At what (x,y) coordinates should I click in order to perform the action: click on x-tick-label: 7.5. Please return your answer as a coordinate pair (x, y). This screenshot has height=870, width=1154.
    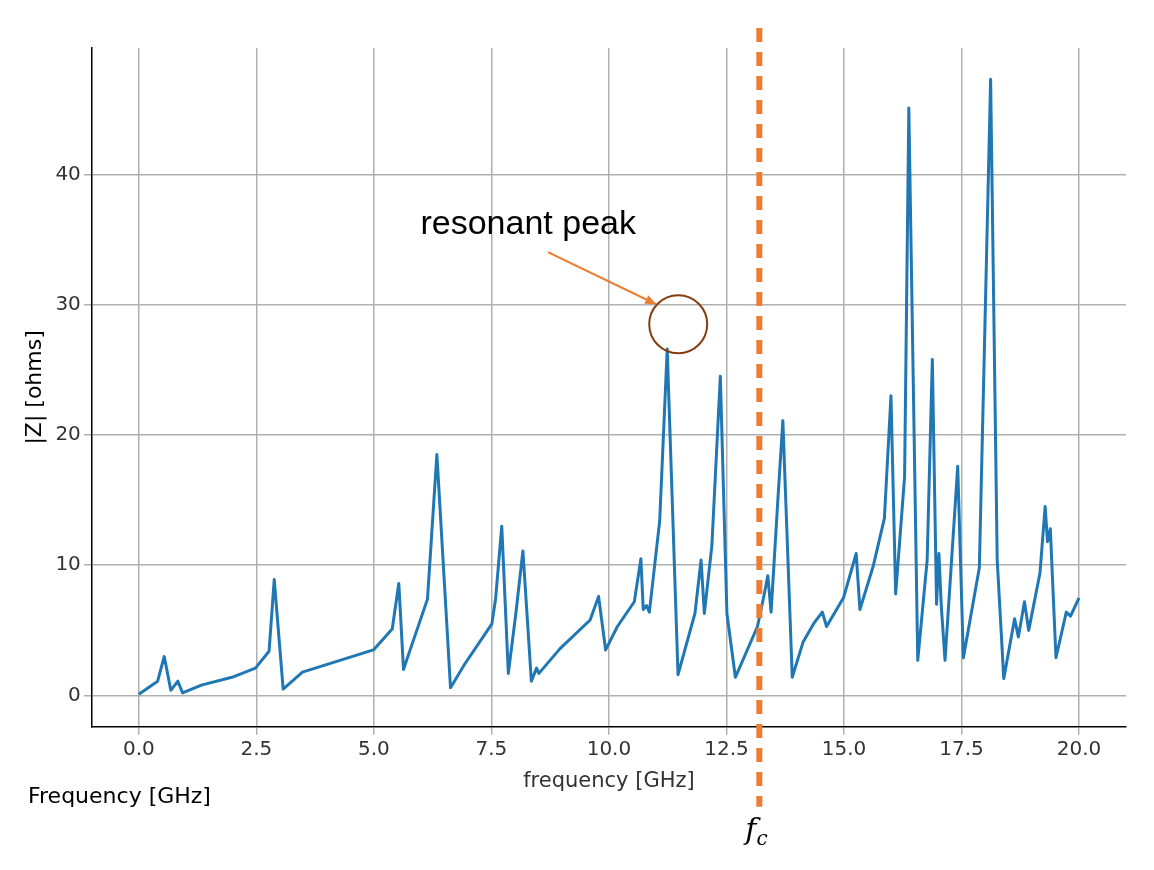
    Looking at the image, I should click on (491, 748).